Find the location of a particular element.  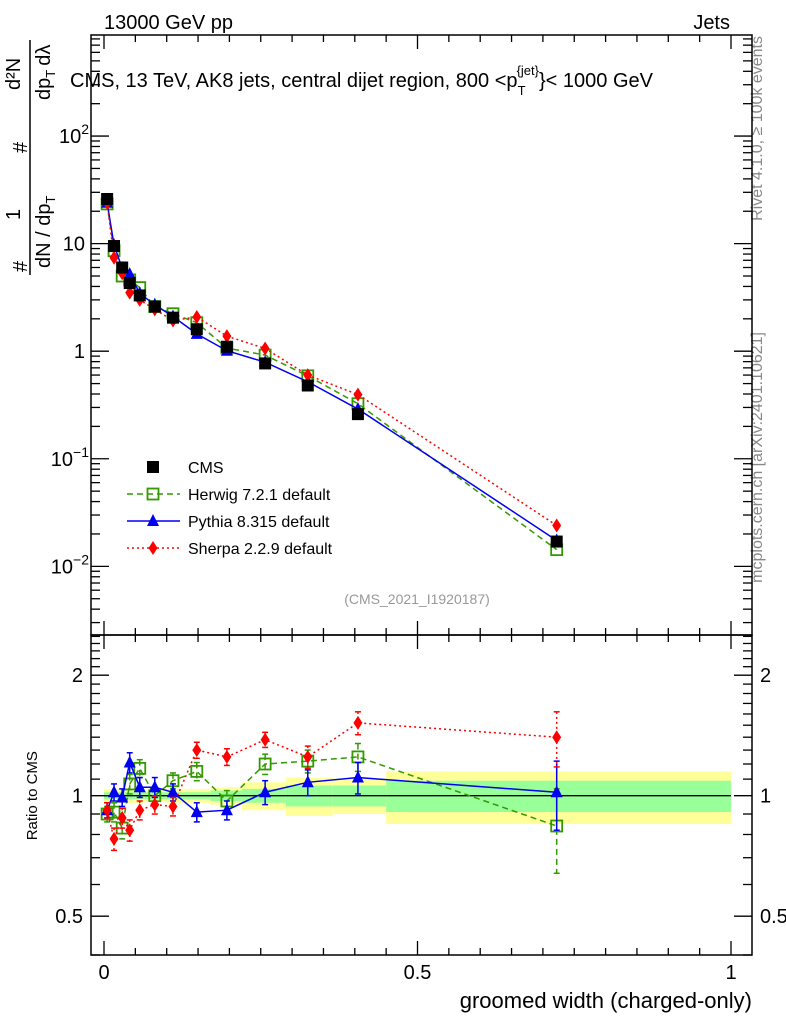

y-tick-label-right: 0.5 is located at coordinates (773, 917).